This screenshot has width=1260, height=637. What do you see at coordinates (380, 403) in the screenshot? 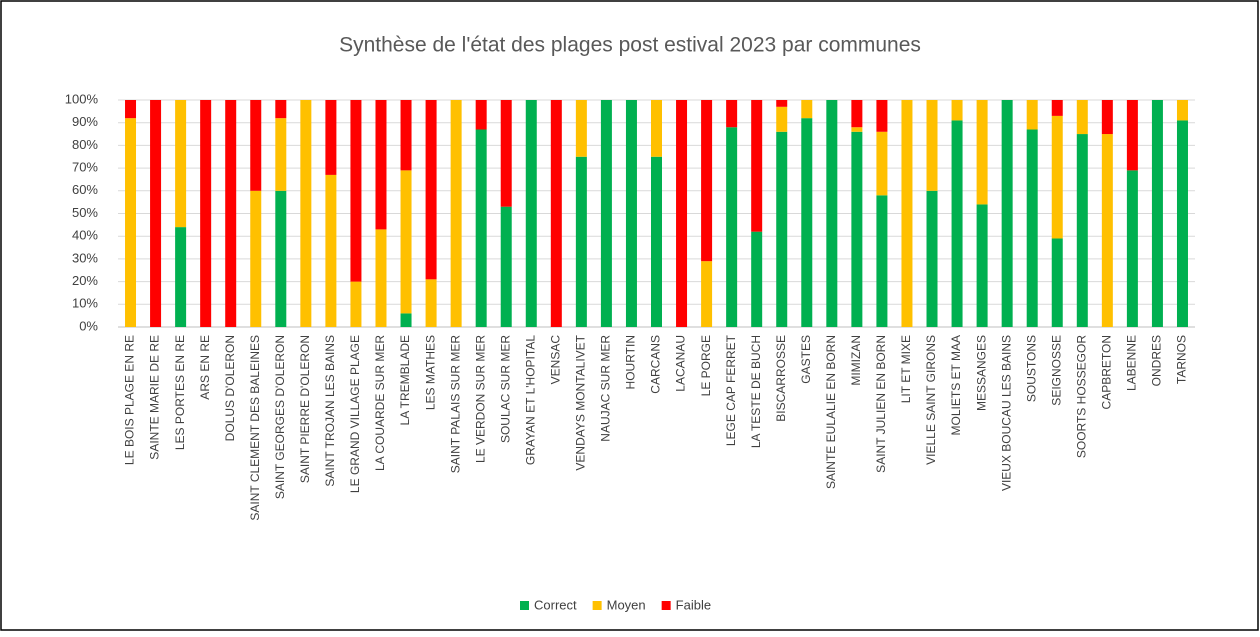
I see `x-tick-label: LA COUARDE SUR MER` at bounding box center [380, 403].